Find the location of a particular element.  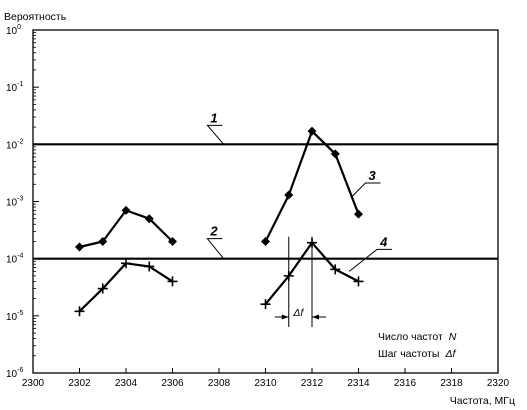

y-tick-label: 10⁻⁶ is located at coordinates (14, 373).